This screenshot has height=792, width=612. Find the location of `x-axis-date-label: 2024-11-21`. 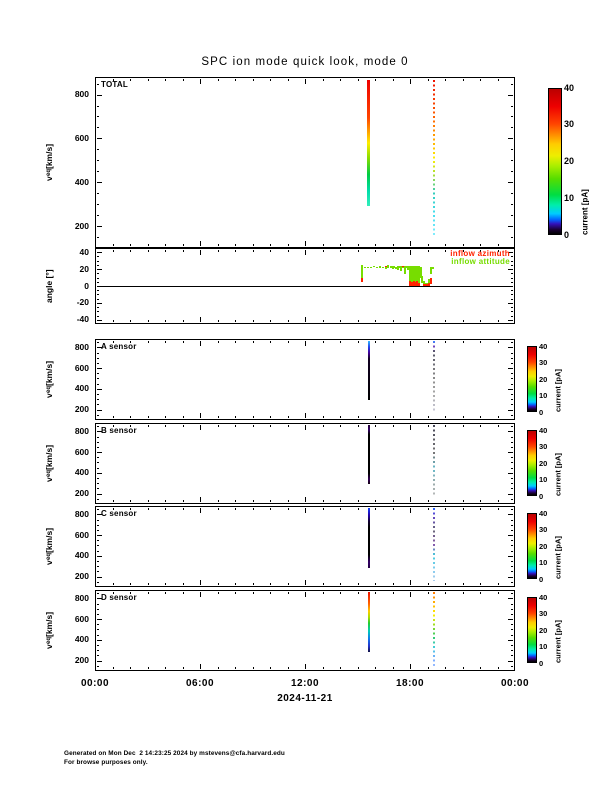

x-axis-date-label: 2024-11-21 is located at coordinates (305, 698).